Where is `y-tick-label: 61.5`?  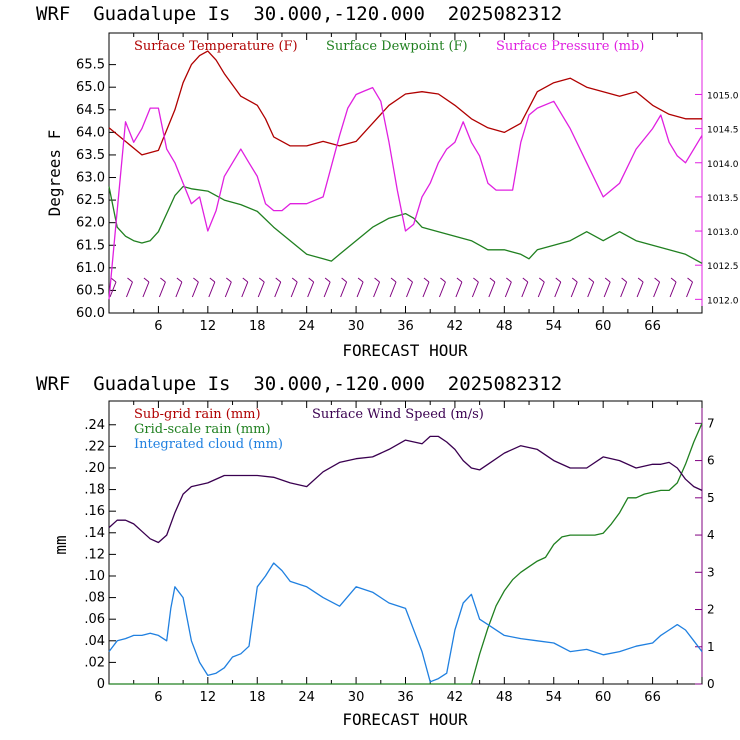 y-tick-label: 61.5 is located at coordinates (90, 245).